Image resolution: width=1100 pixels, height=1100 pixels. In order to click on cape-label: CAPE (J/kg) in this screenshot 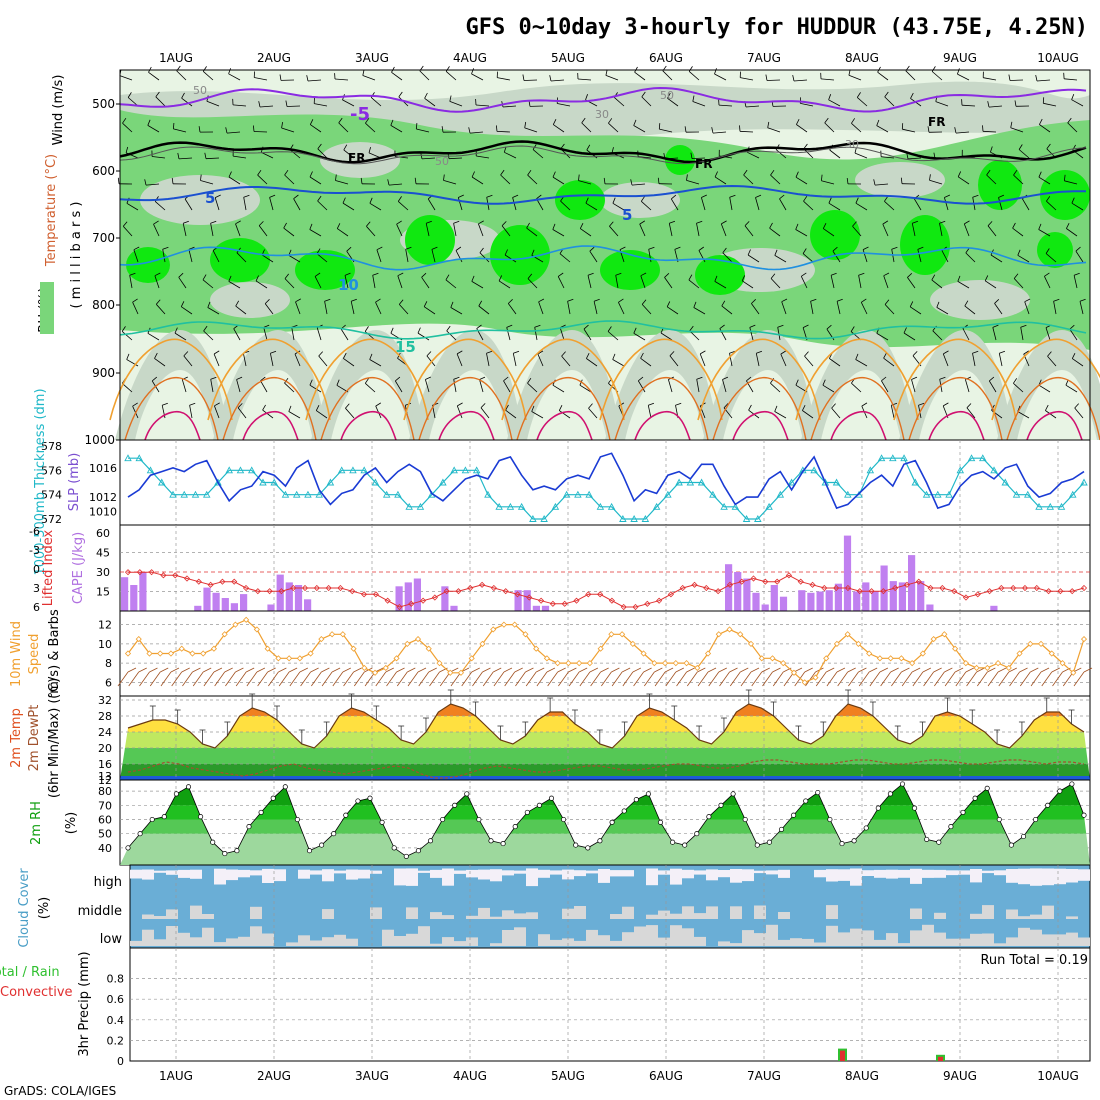, I will do `click(78, 568)`.